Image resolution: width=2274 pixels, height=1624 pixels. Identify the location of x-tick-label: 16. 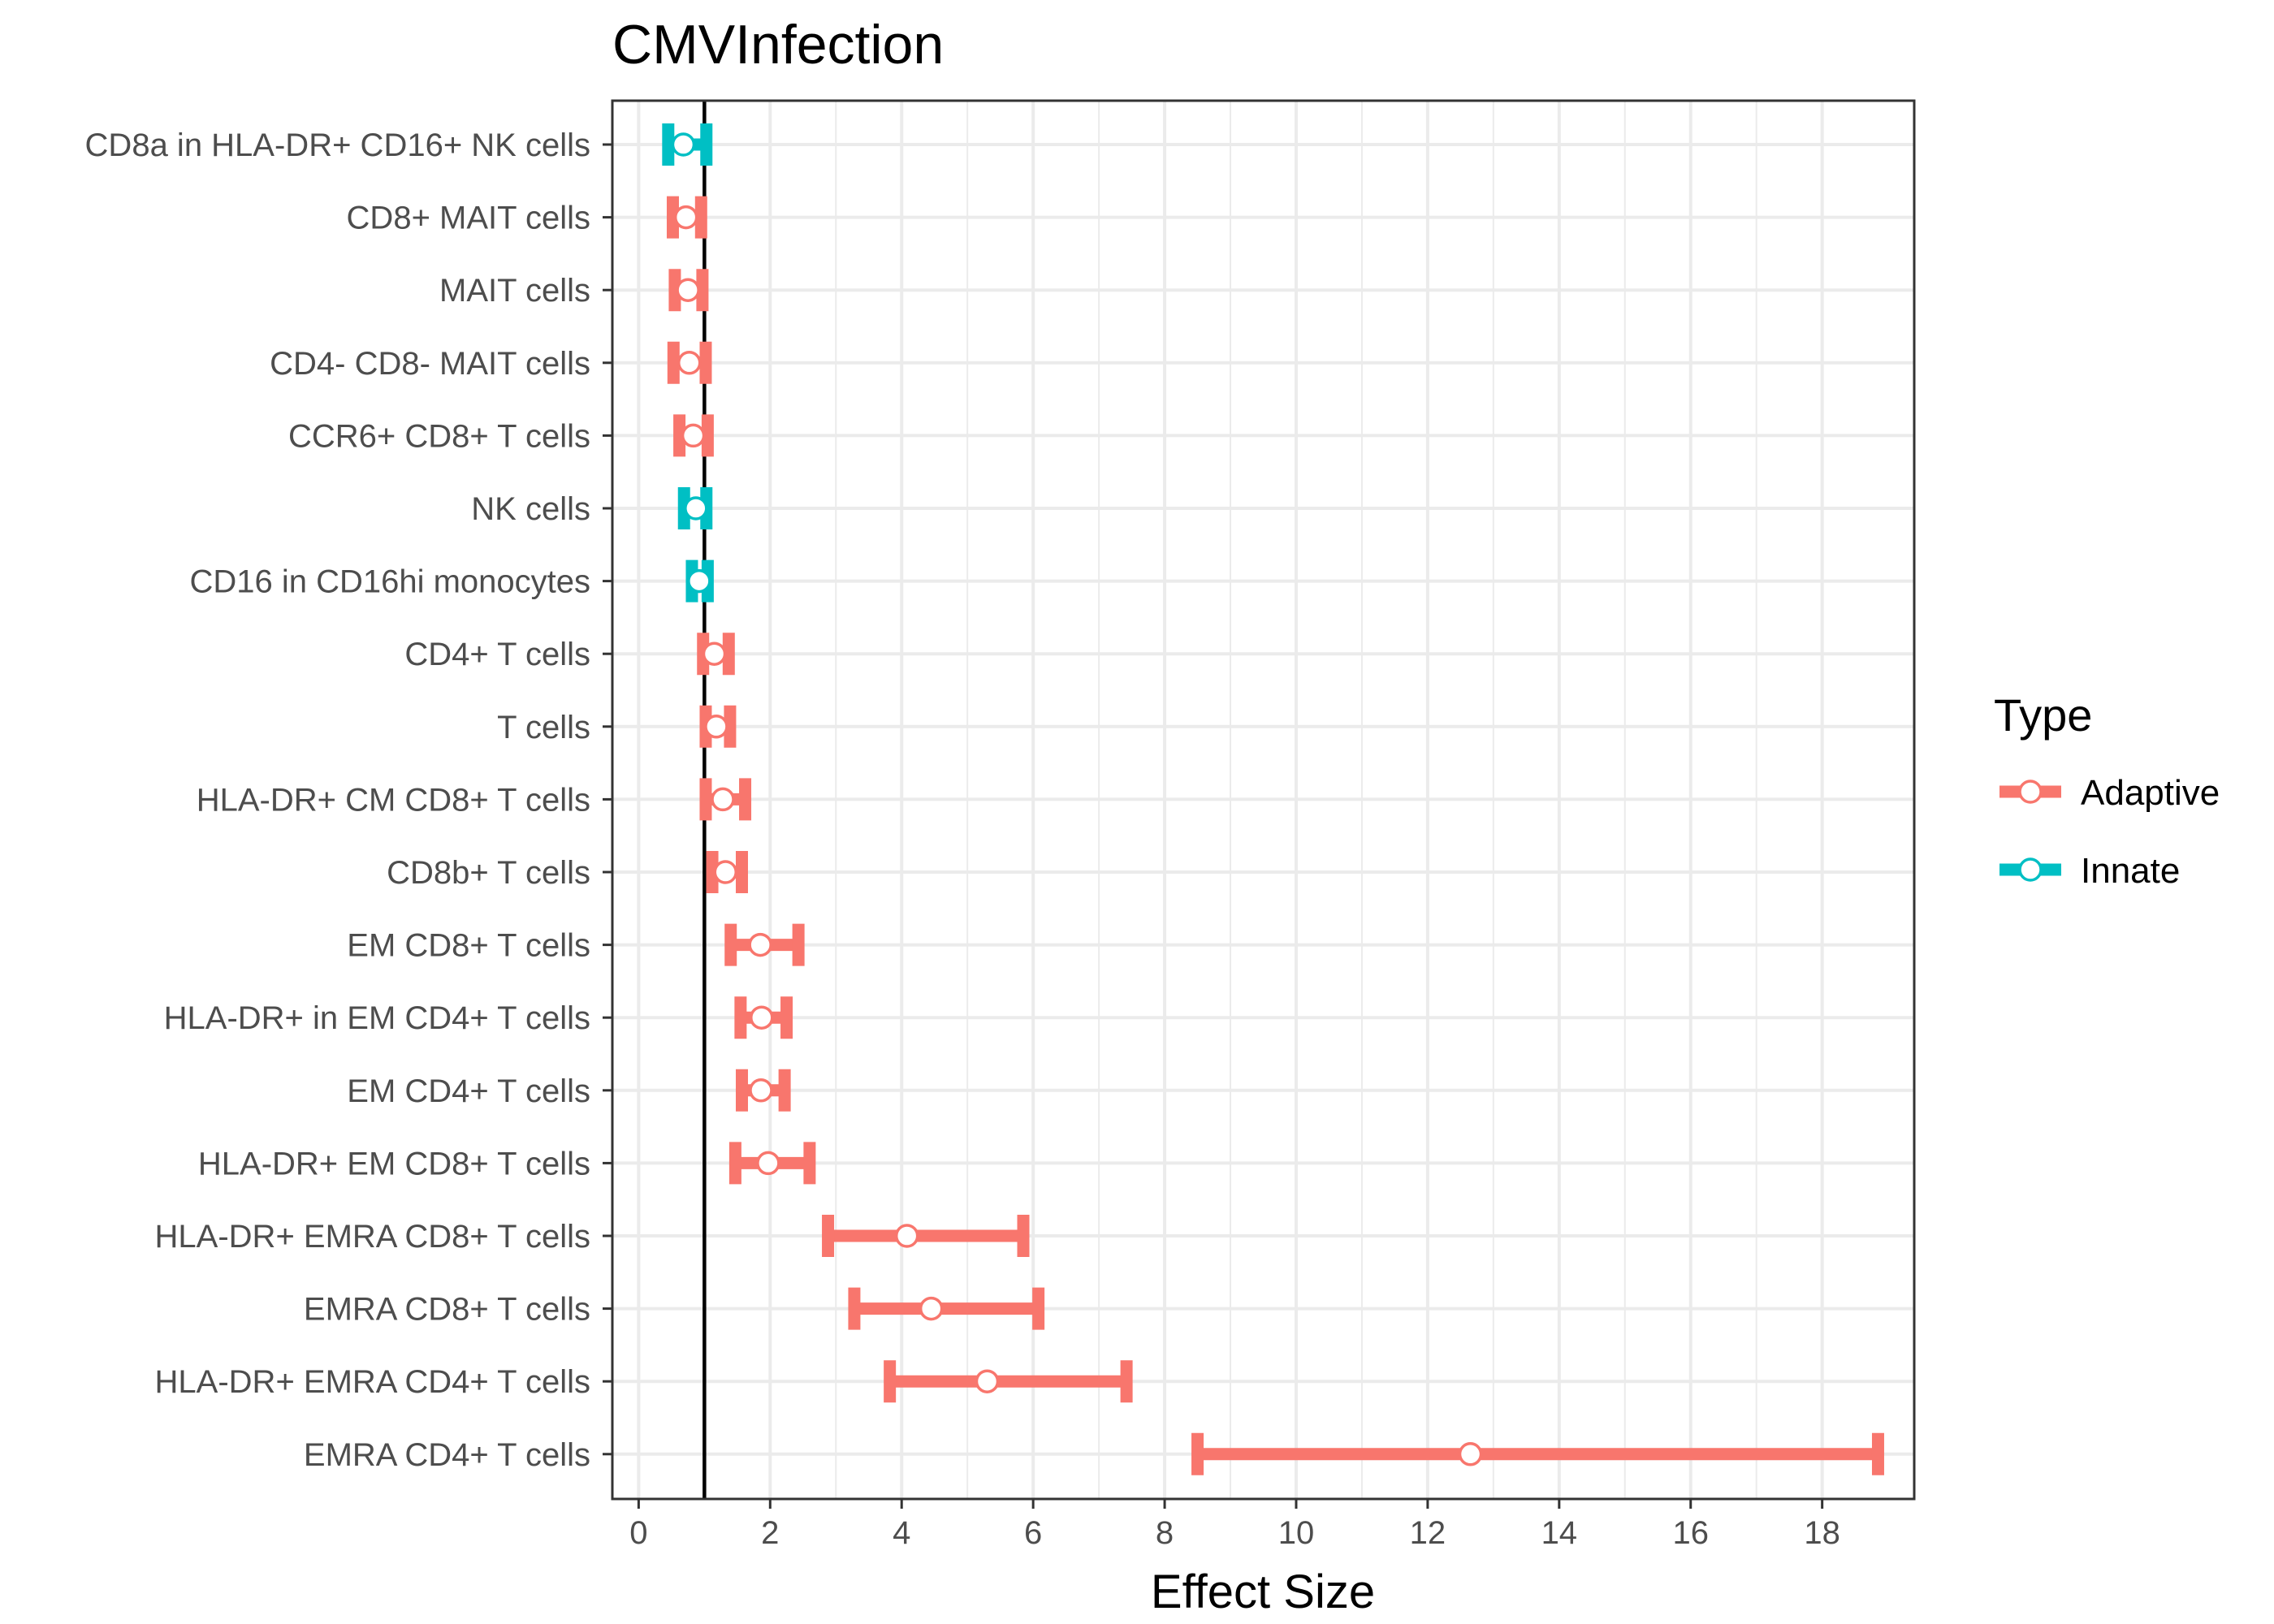
(1691, 1533).